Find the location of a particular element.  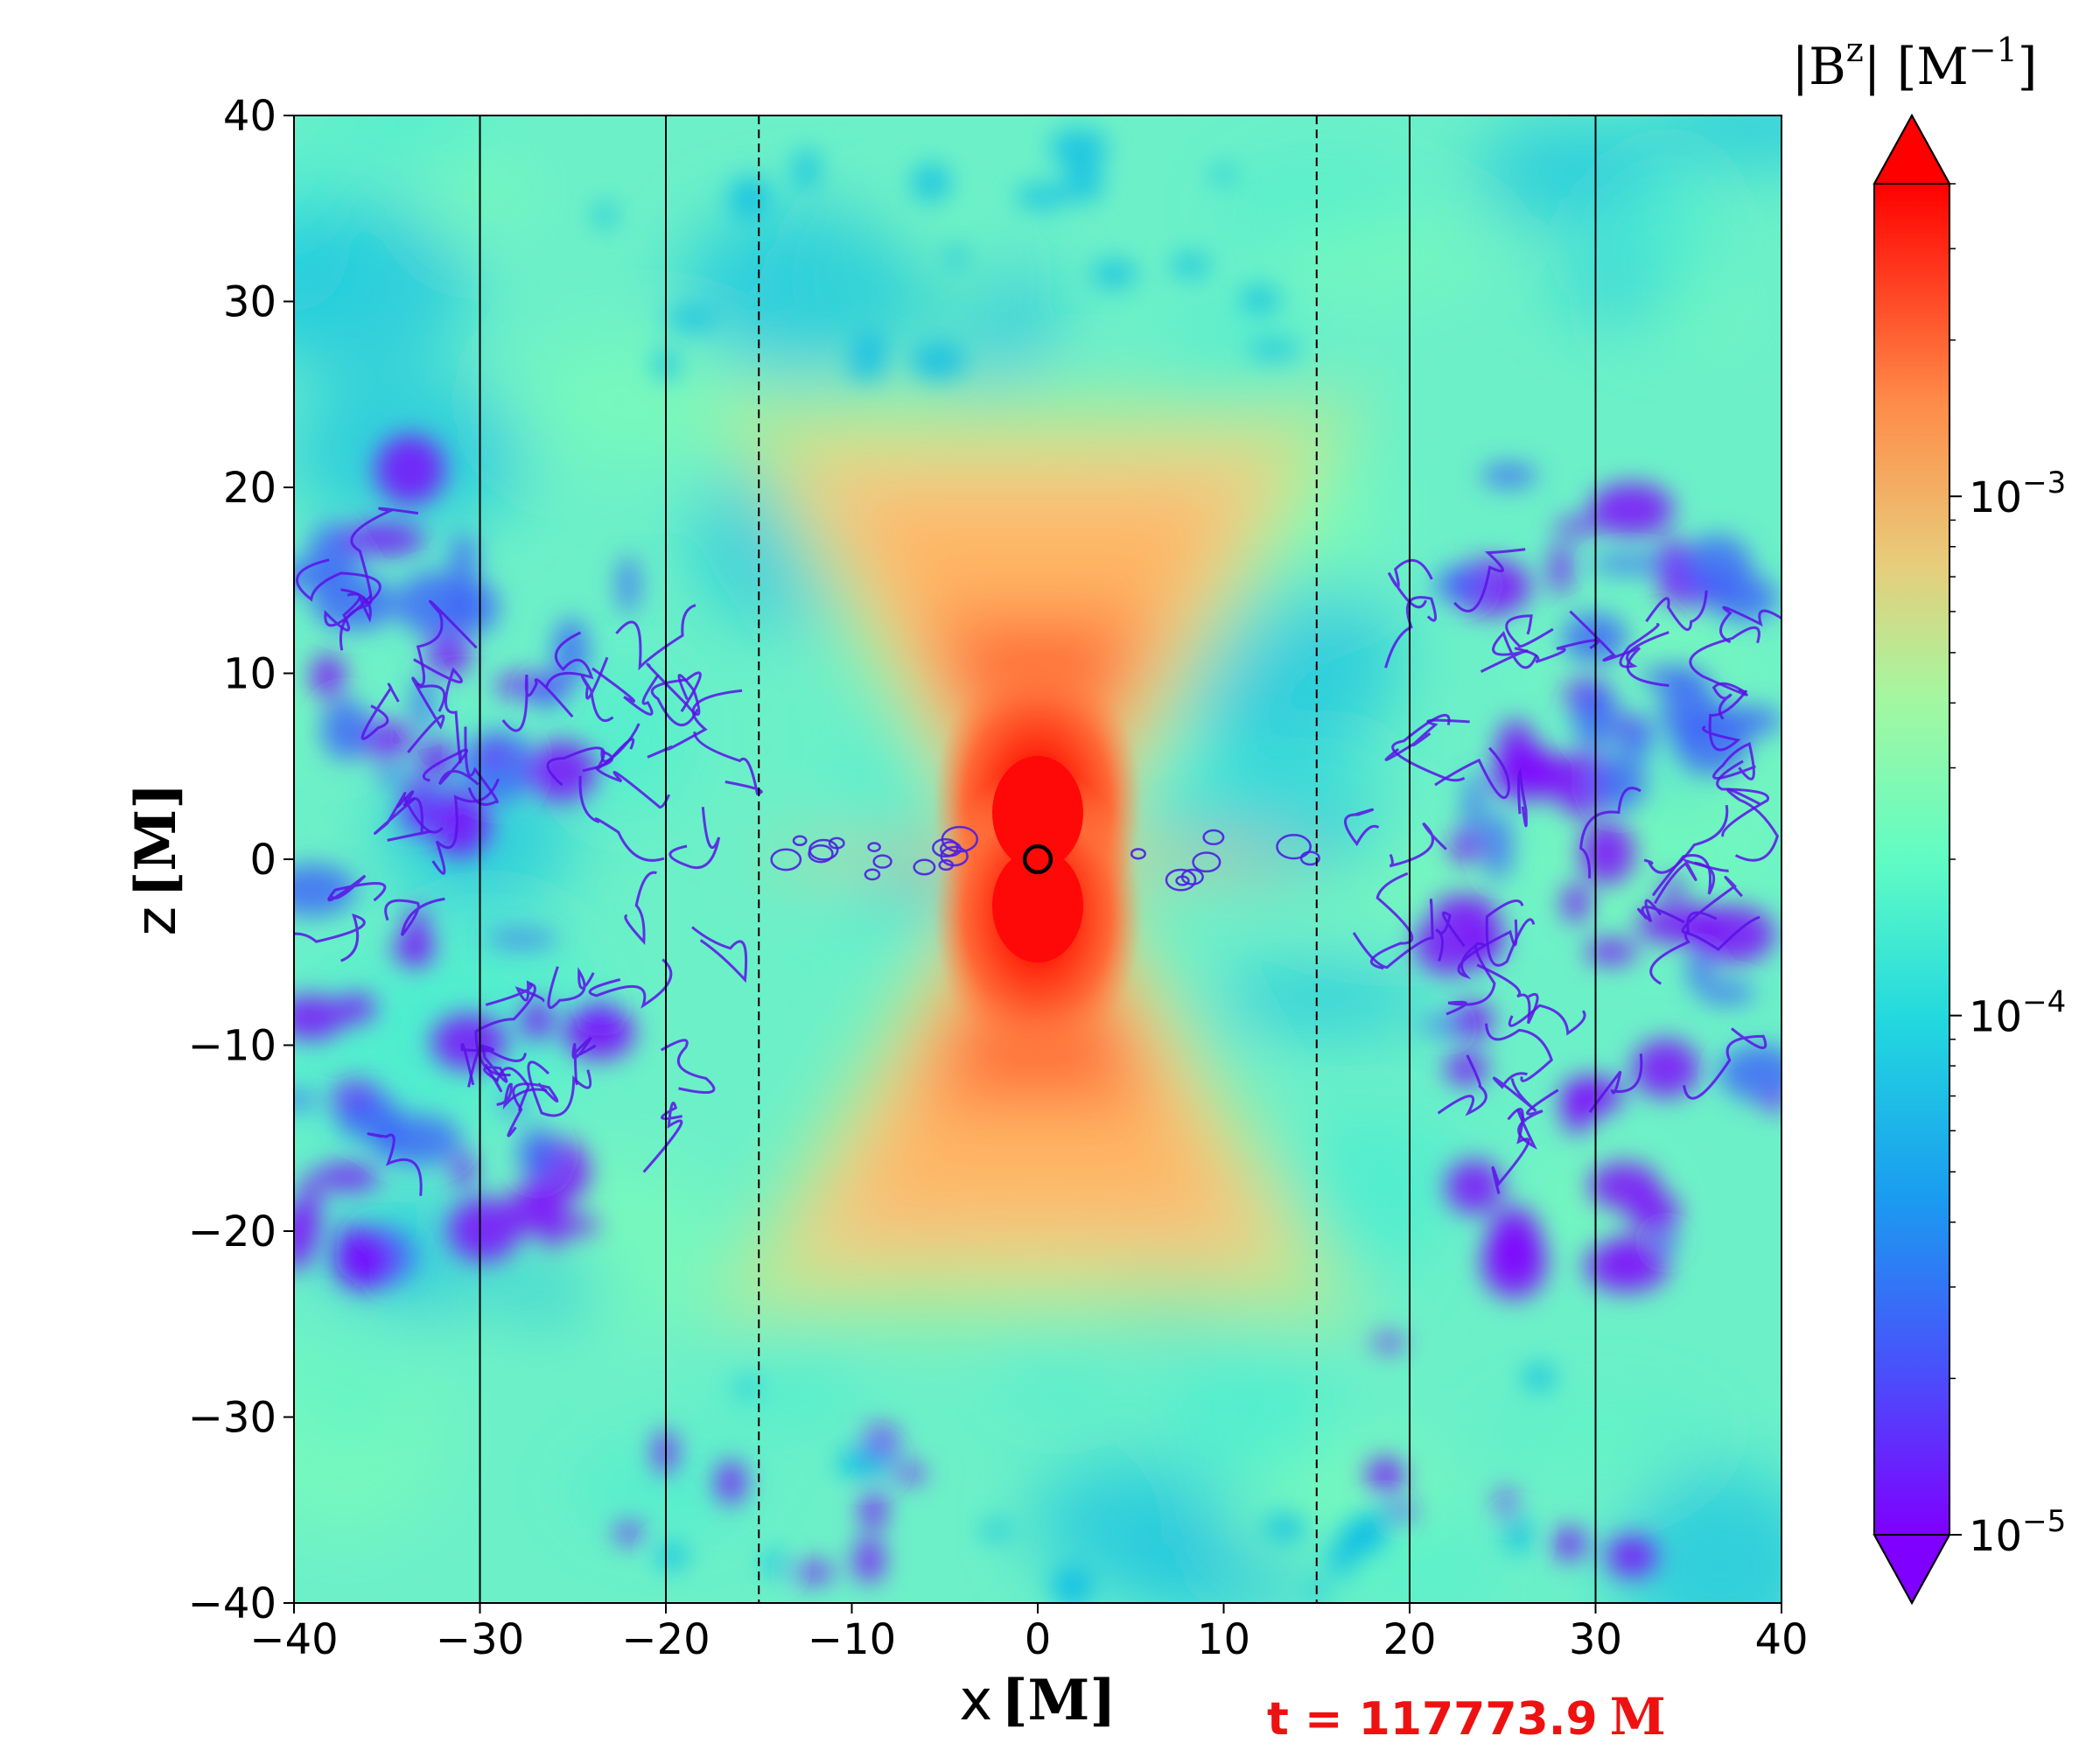

x-tick-label: −30 is located at coordinates (480, 1639).